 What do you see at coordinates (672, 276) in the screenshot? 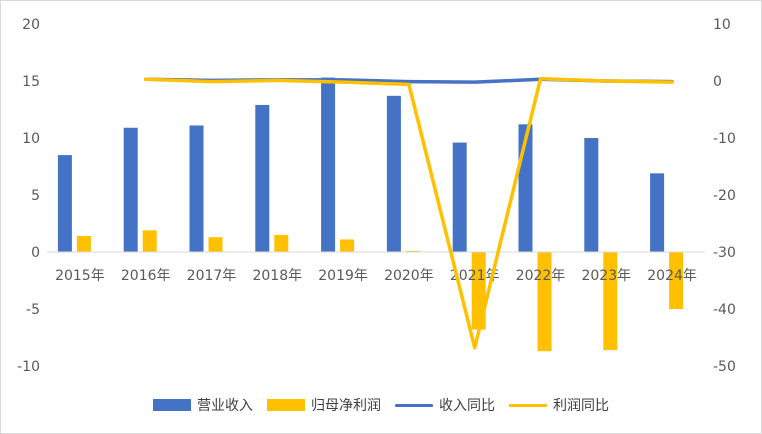
I see `category-label-2024年: 2024年` at bounding box center [672, 276].